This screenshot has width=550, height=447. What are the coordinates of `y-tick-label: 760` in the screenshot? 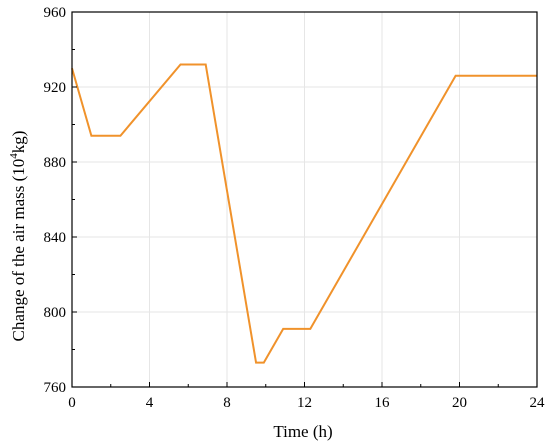 It's located at (55, 388).